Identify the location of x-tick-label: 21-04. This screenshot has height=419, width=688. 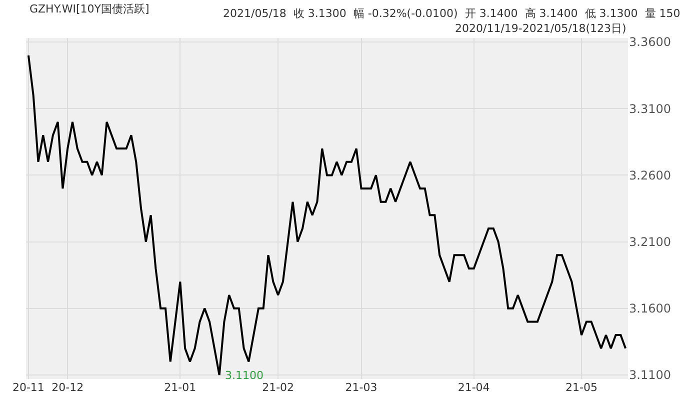
(474, 387).